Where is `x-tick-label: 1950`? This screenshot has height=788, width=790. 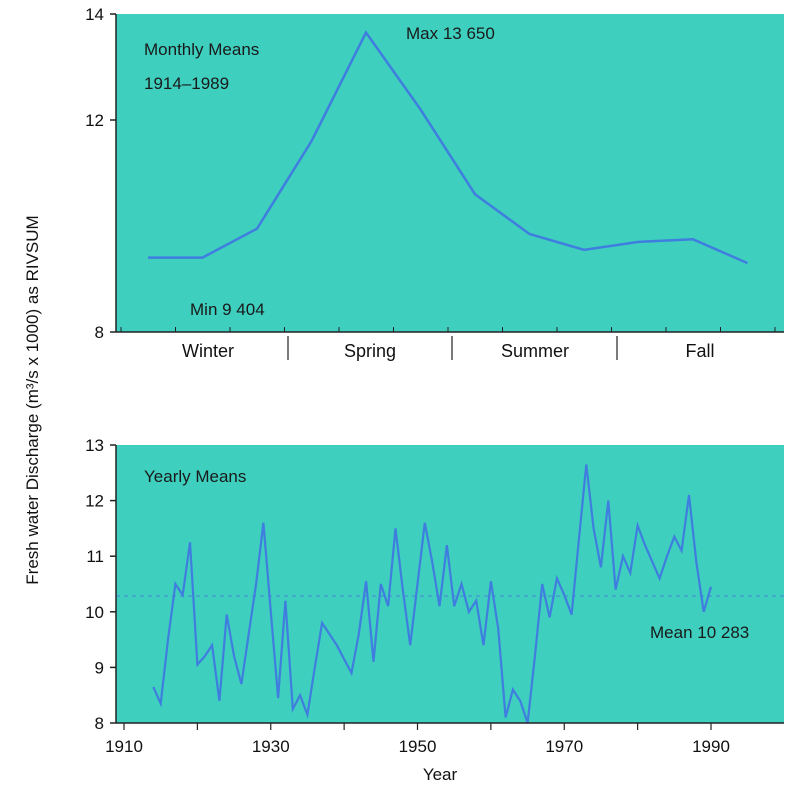 x-tick-label: 1950 is located at coordinates (418, 746).